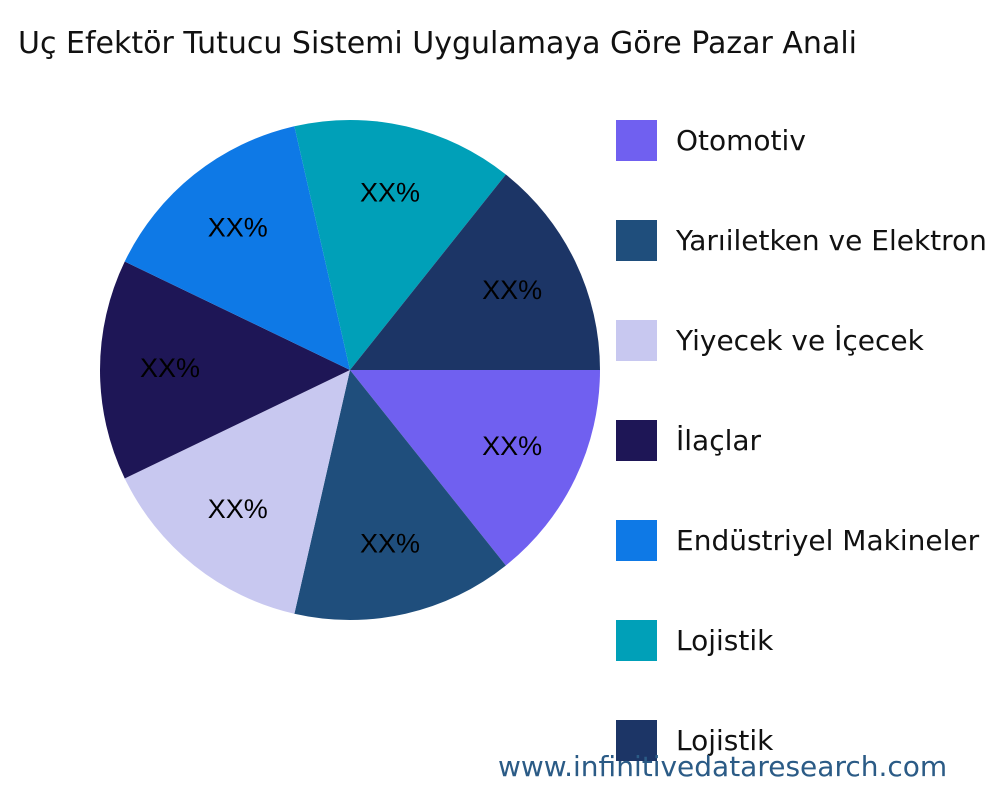 The image size is (1000, 800). Describe the element at coordinates (741, 140) in the screenshot. I see `legend-label: Otomotiv` at that location.